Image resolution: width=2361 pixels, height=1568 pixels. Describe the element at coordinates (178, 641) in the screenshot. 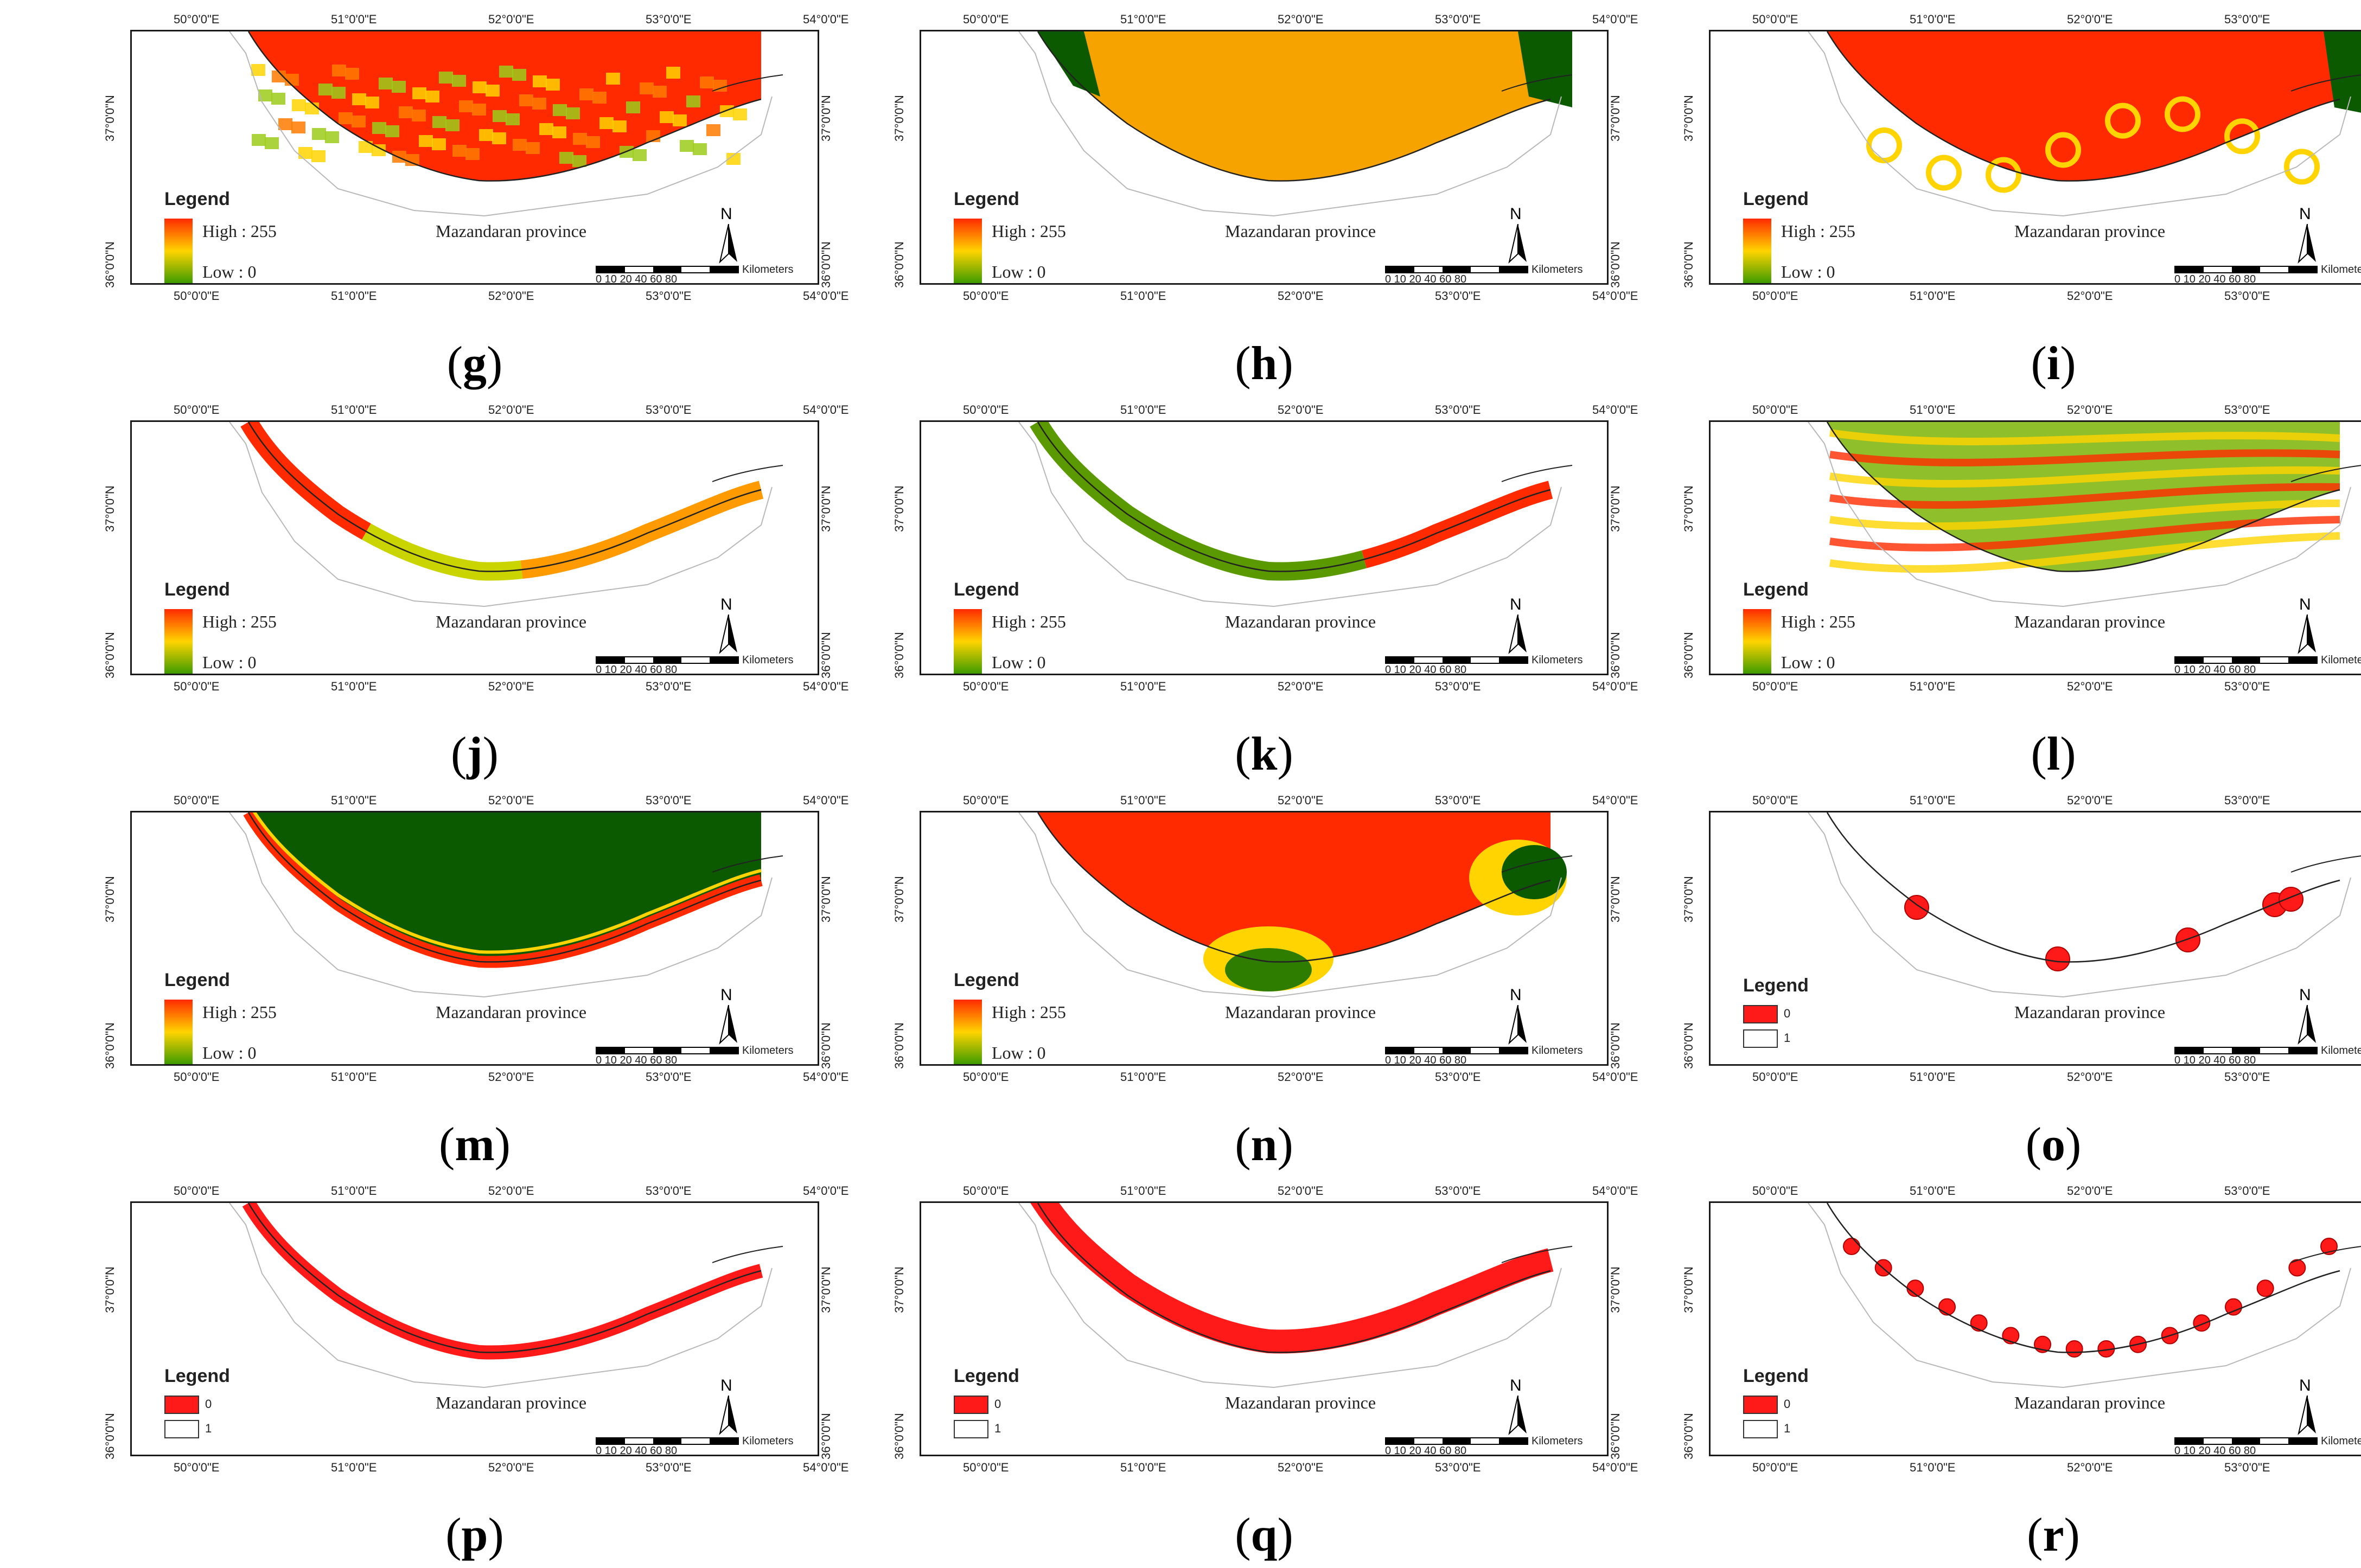

I see `legend-color-ramp` at that location.